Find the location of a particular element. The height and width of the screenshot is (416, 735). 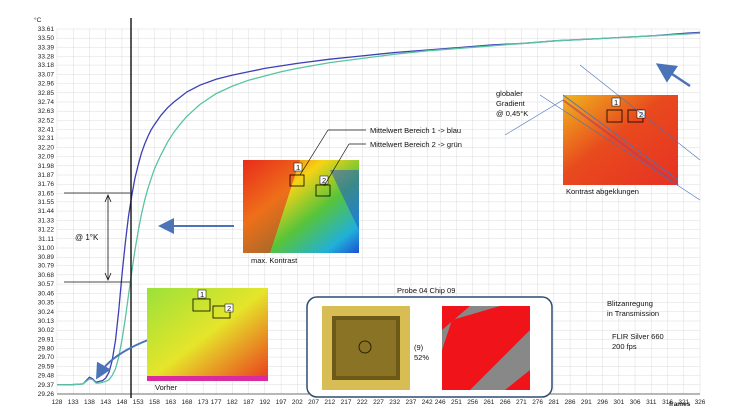

x-tick-label: 271 is located at coordinates (521, 402).